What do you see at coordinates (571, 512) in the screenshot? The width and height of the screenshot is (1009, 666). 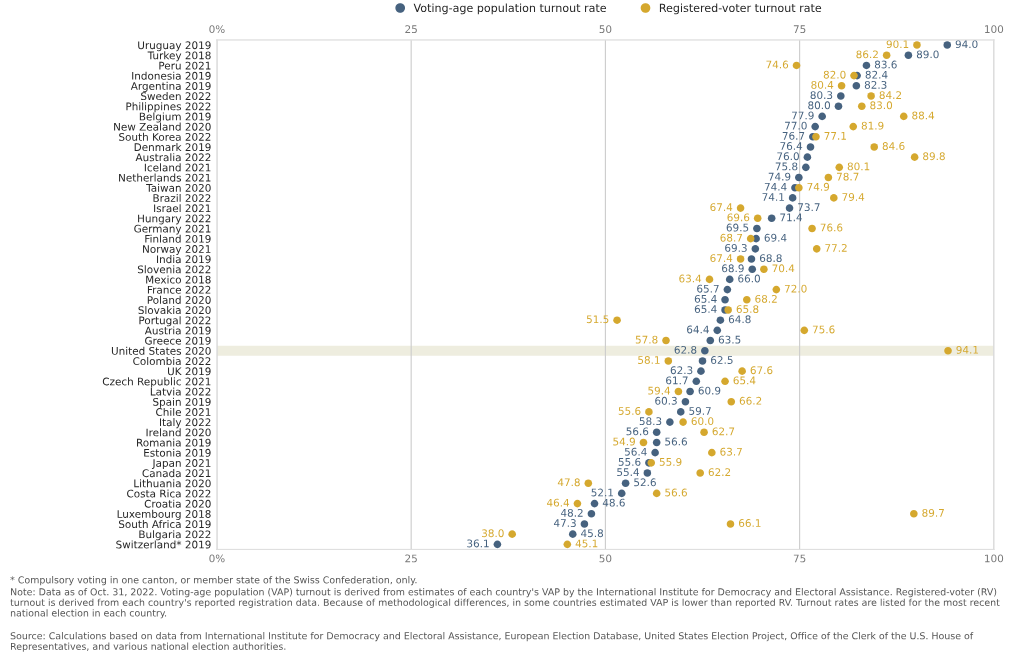 I see `data-label: 48.2` at bounding box center [571, 512].